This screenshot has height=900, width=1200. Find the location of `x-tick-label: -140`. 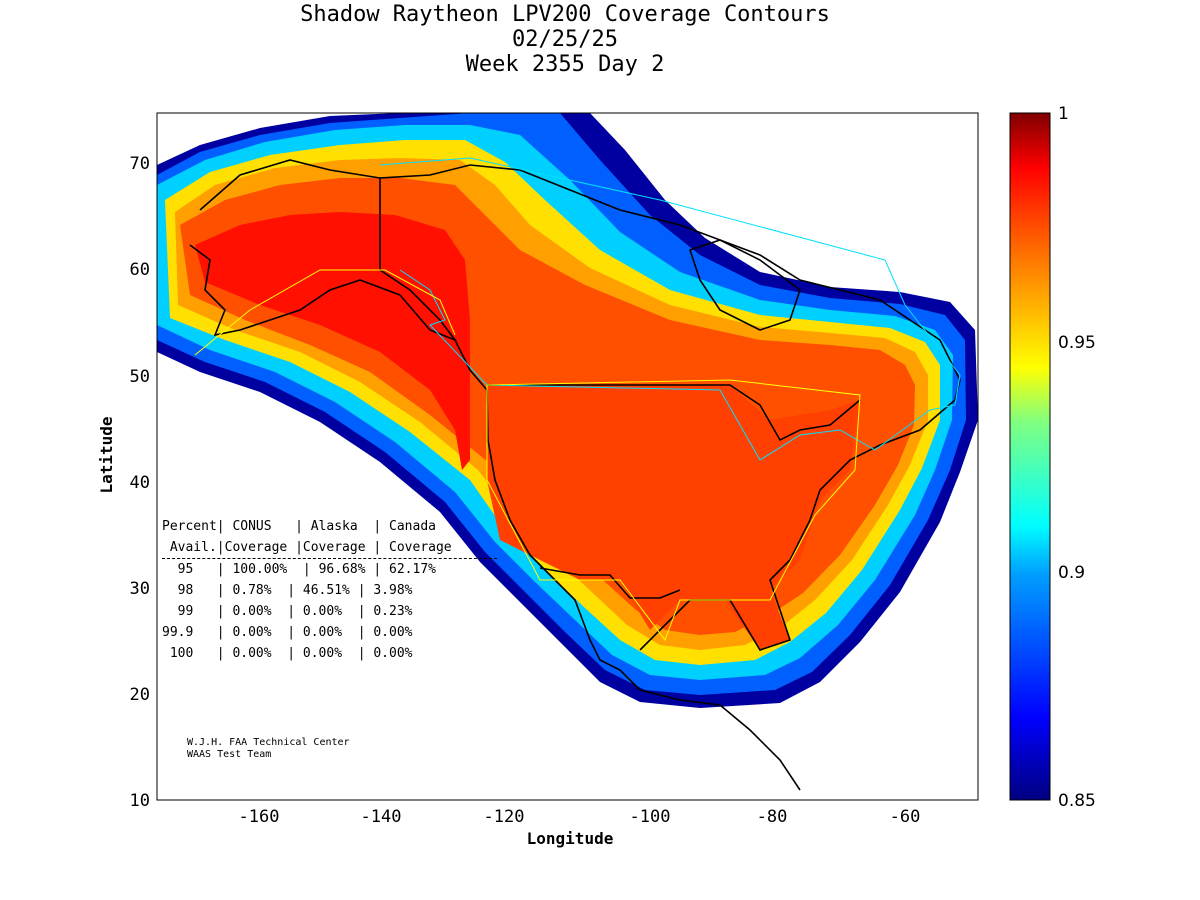

x-tick-label: -140 is located at coordinates (381, 817).